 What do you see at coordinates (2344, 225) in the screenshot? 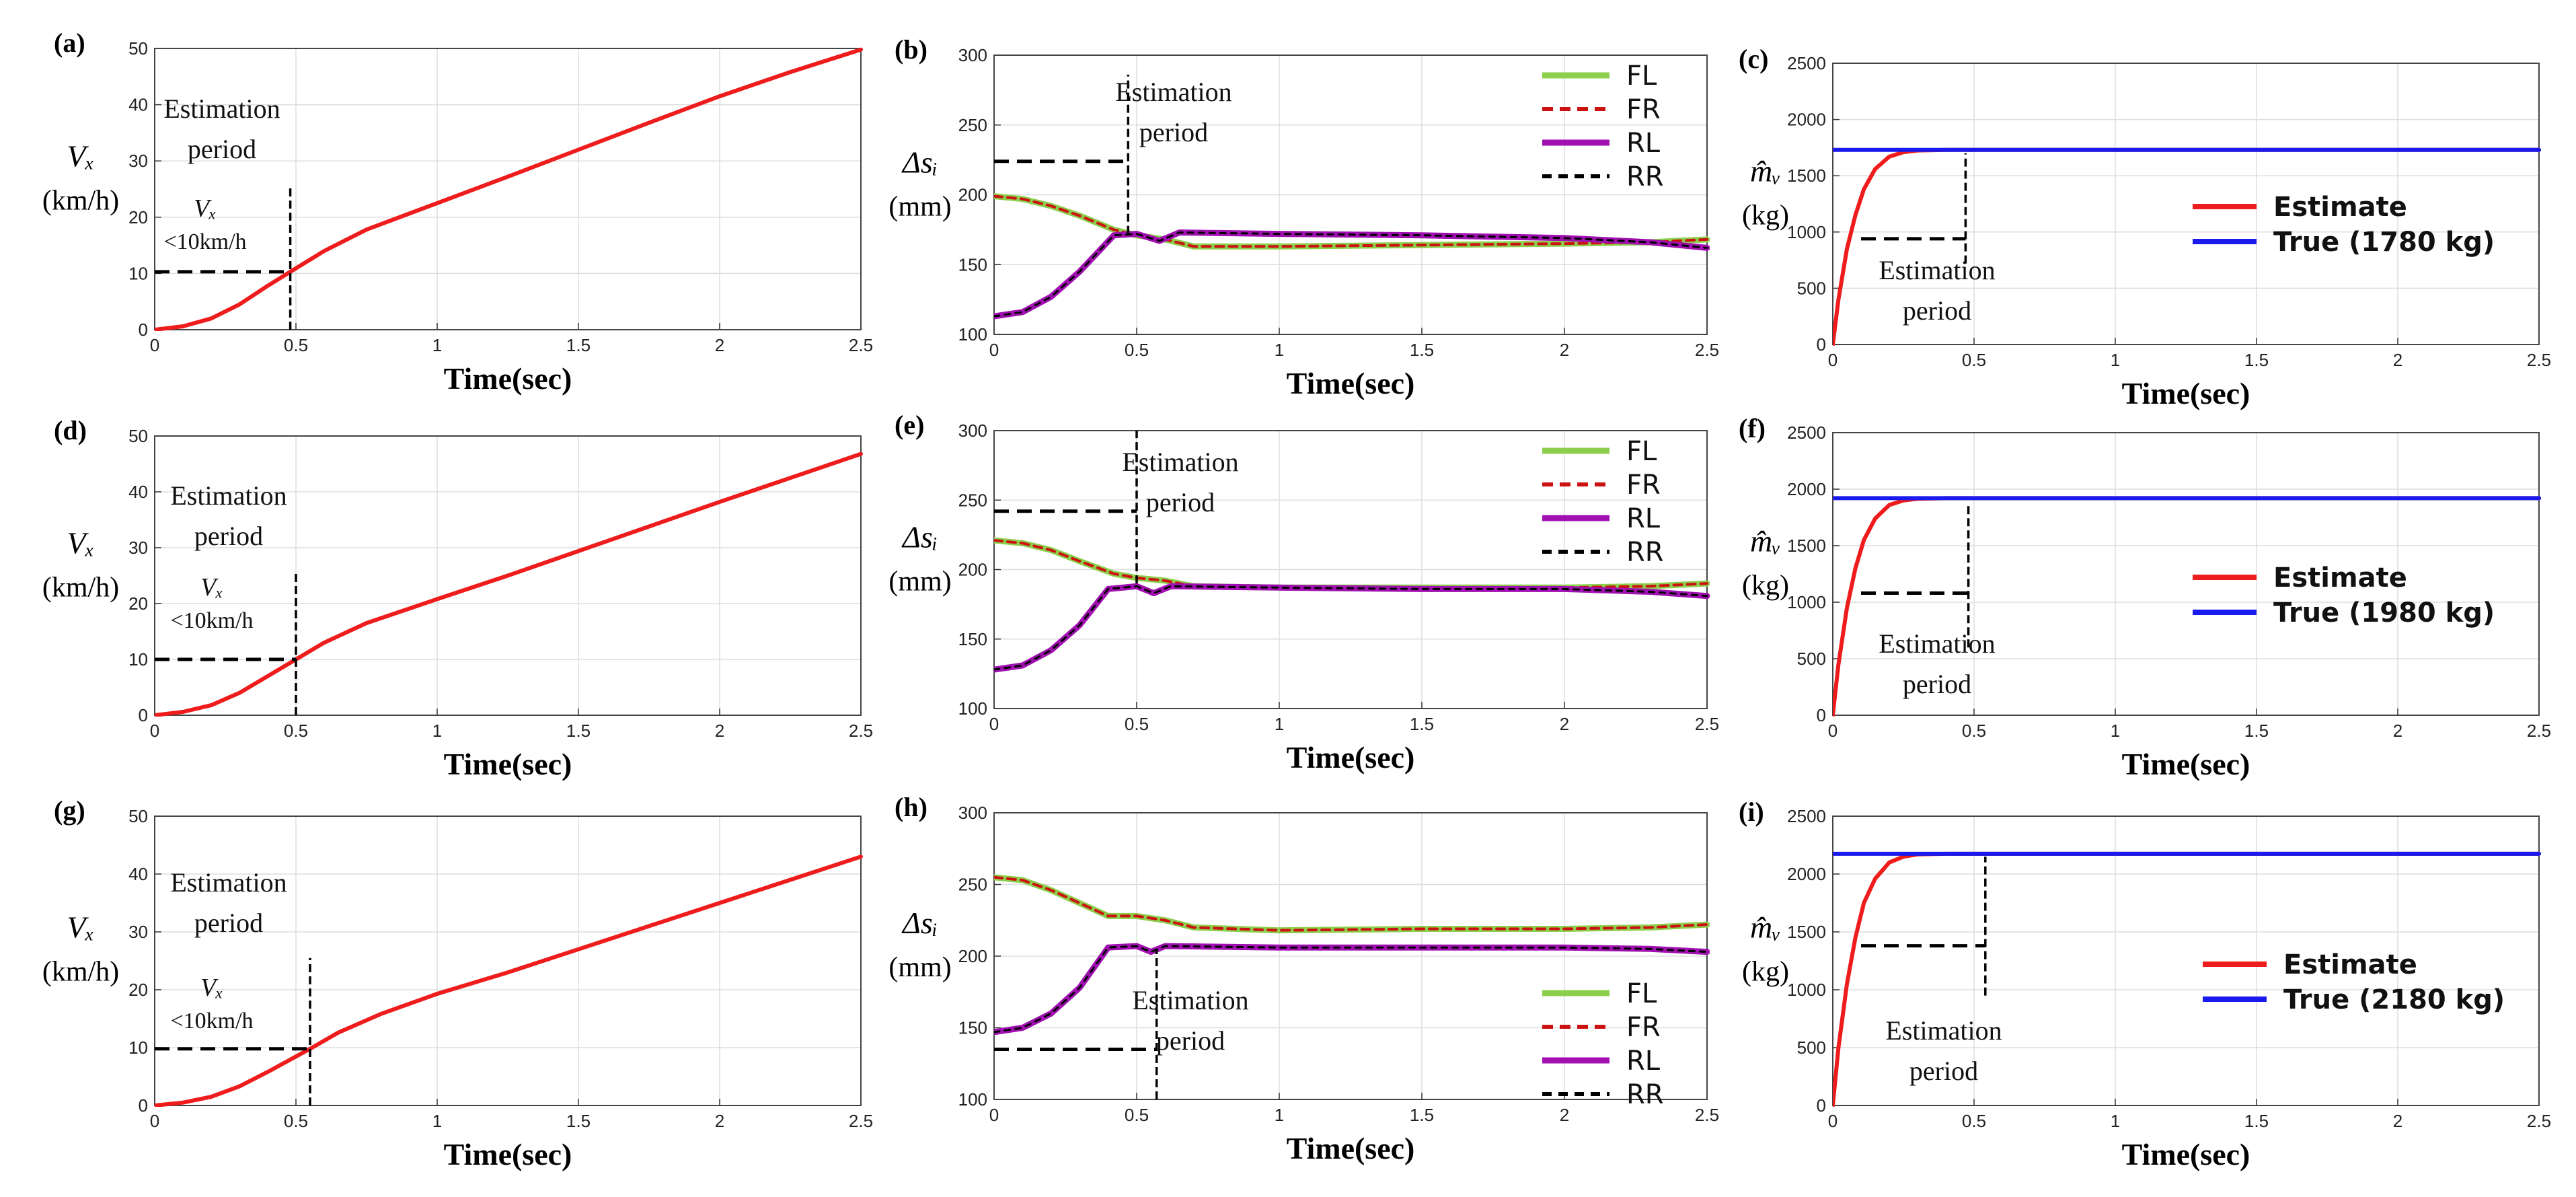
I see `legend: Estimate True (1780 kg)` at bounding box center [2344, 225].